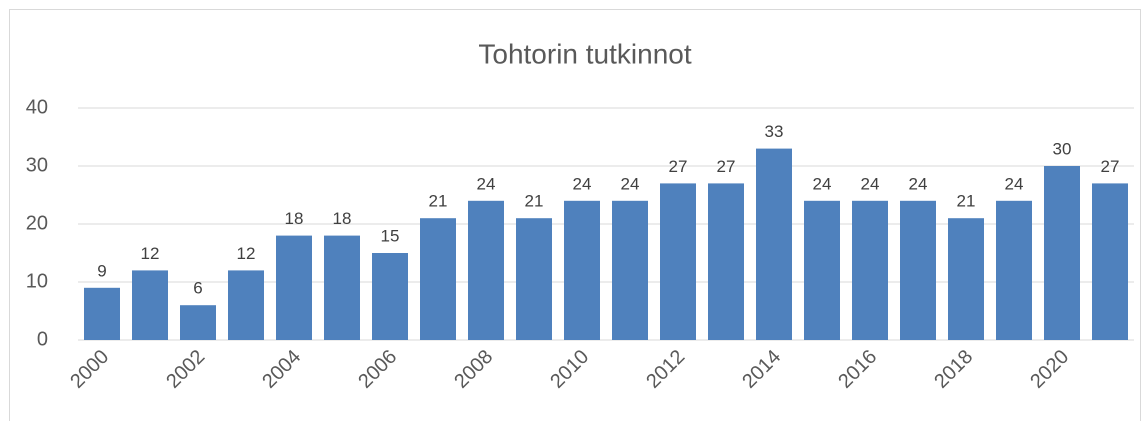  Describe the element at coordinates (42, 339) in the screenshot. I see `y-tick-label: 0` at that location.